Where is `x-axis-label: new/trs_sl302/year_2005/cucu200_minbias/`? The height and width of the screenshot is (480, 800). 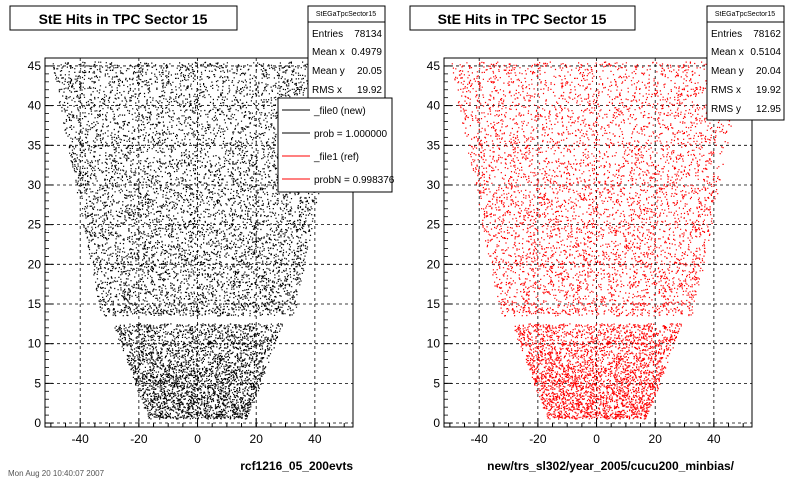
x-axis-label: new/trs_sl302/year_2005/cucu200_minbias/ is located at coordinates (610, 466).